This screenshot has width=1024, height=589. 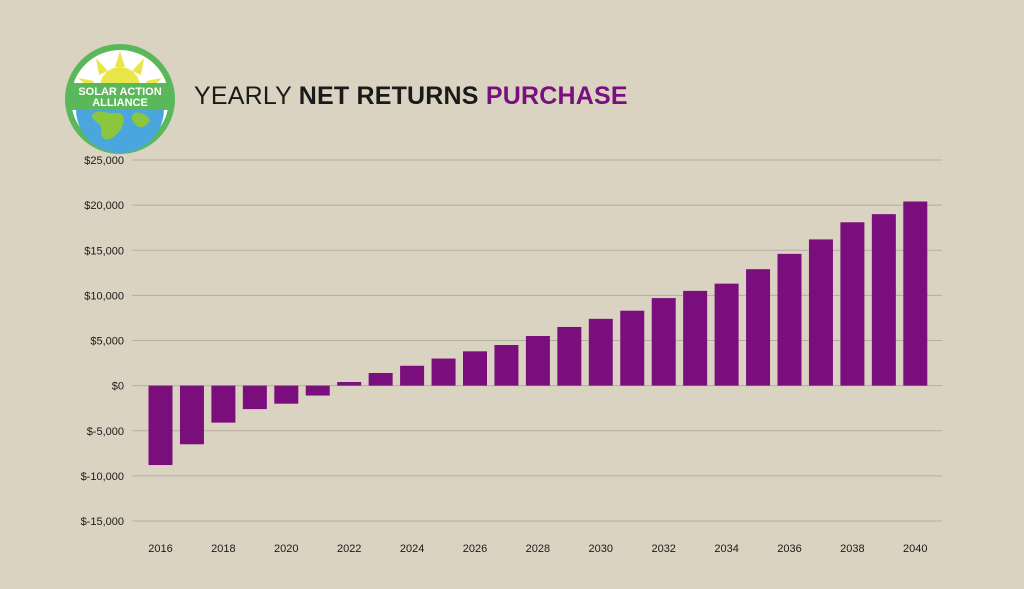 I want to click on title-part-yearly: YEARLY, so click(x=246, y=96).